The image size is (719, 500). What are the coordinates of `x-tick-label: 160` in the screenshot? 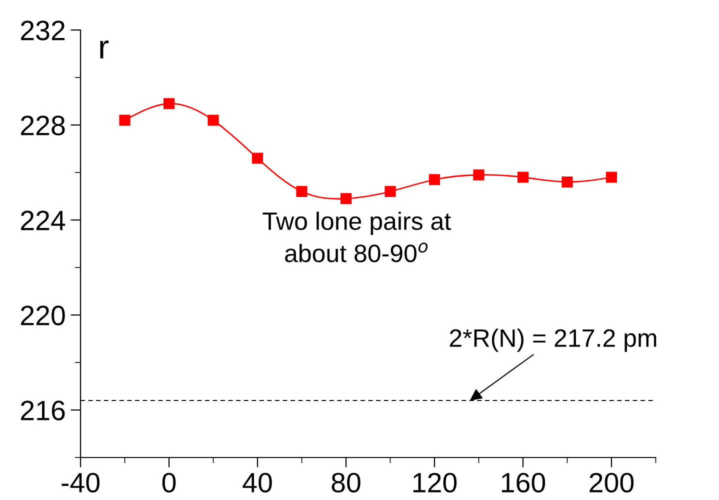 It's located at (524, 482).